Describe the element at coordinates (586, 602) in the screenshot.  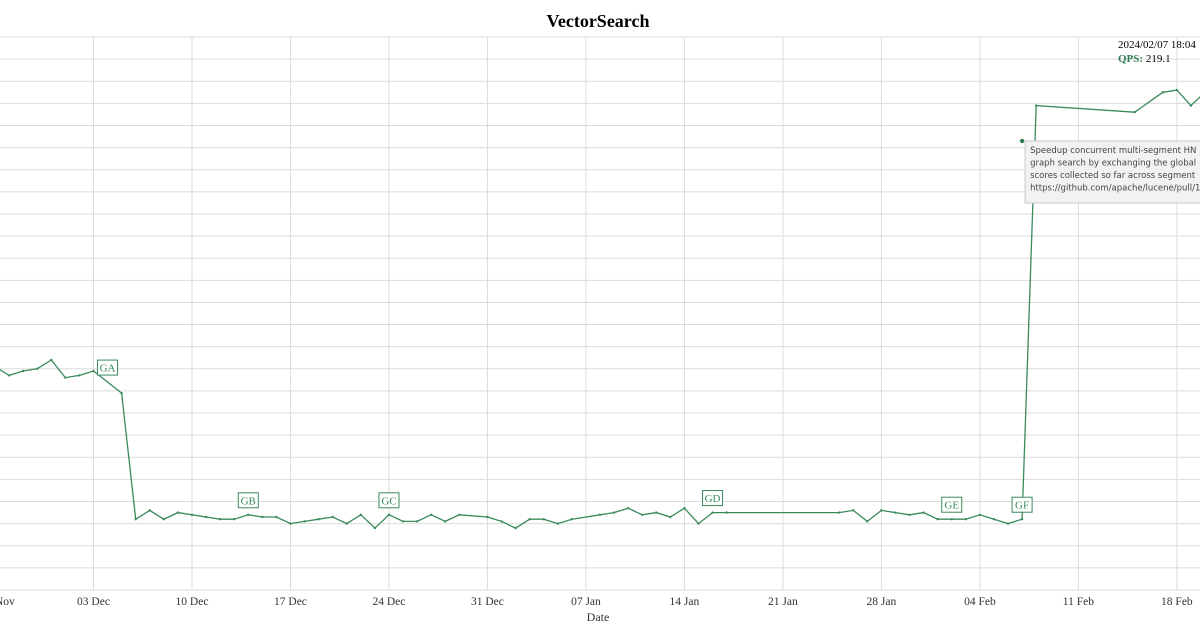
I see `x-tick-label: 07 Jan` at that location.